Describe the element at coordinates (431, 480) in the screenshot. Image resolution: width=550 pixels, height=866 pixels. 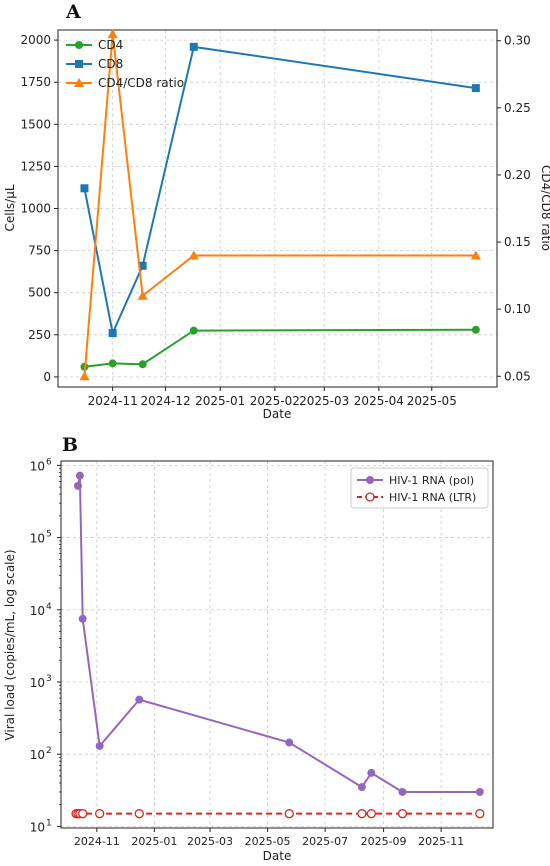
I see `legend-pol-label: HIV-1 RNA (pol)` at that location.